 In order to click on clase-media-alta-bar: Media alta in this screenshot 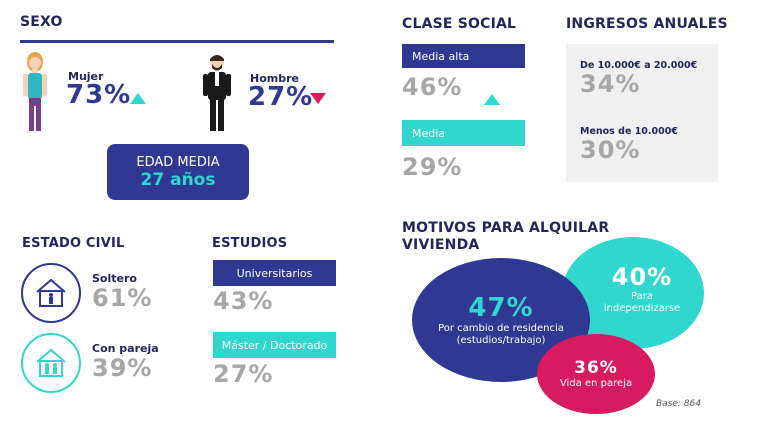, I will do `click(463, 56)`.